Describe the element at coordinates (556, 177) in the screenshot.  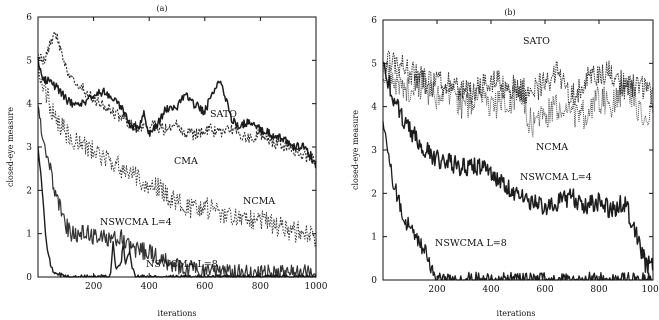
I see `panel-b-label-nswcma-l4: NSWCMA L=4` at that location.